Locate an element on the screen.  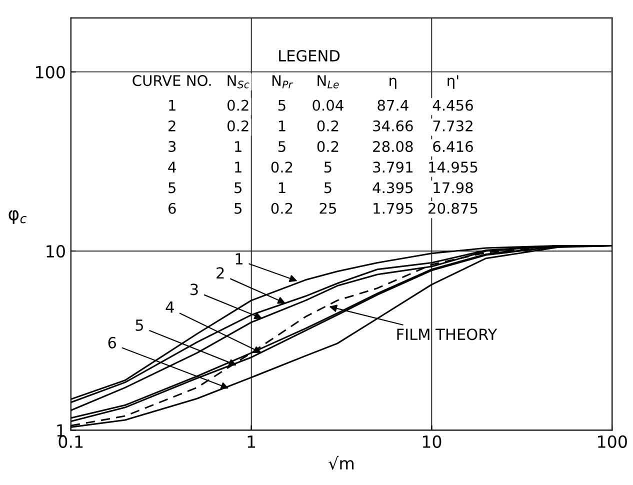
annotation: N$_{Sc}$ is located at coordinates (239, 81).